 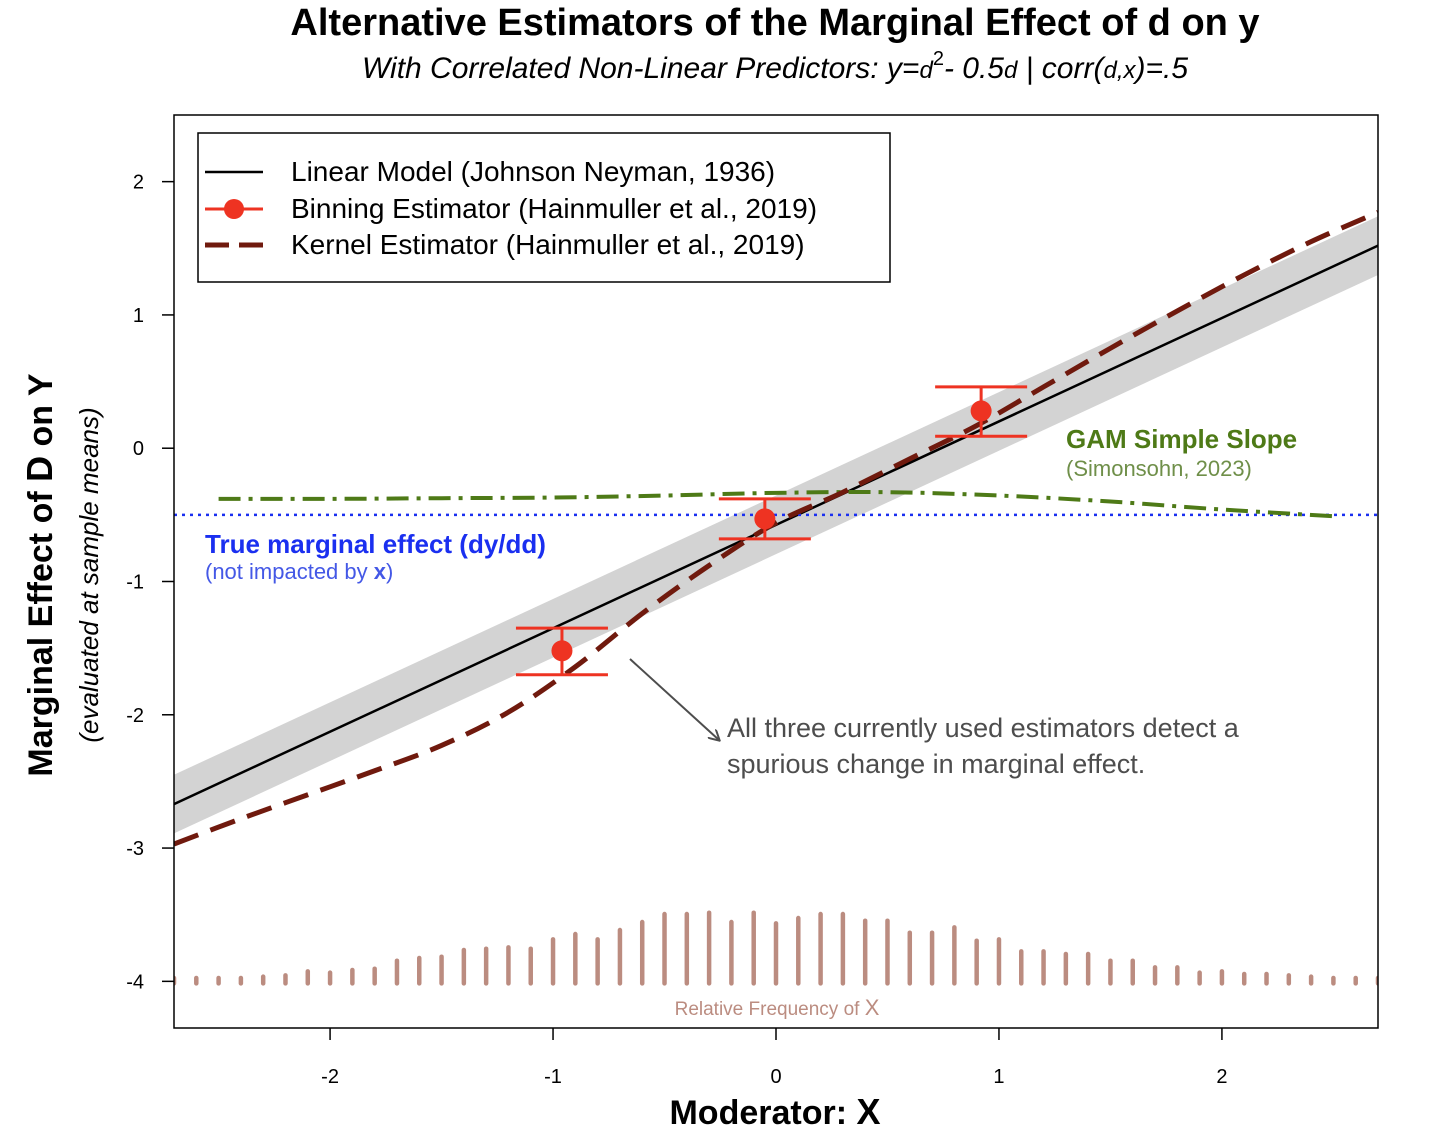 What do you see at coordinates (380, 571) in the screenshot?
I see `true-sub-var: x` at bounding box center [380, 571].